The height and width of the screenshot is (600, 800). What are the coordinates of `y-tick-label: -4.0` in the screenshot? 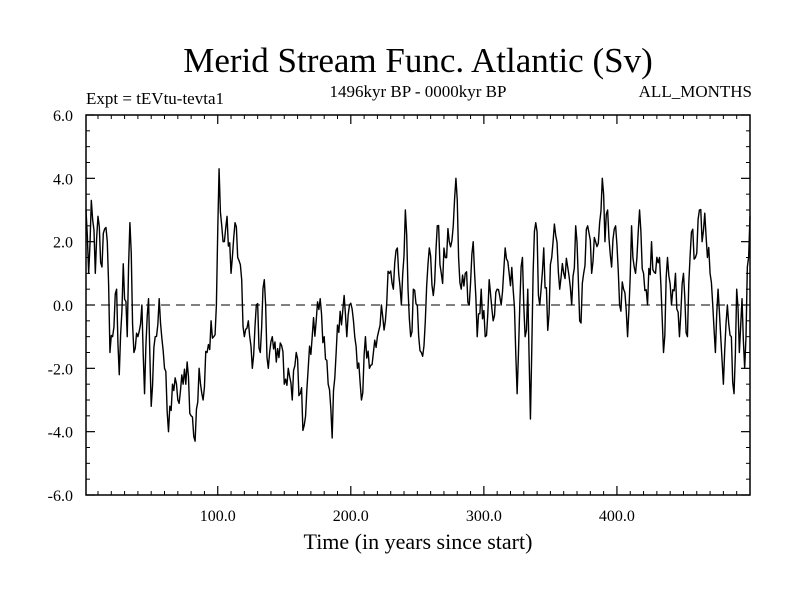 It's located at (60, 433).